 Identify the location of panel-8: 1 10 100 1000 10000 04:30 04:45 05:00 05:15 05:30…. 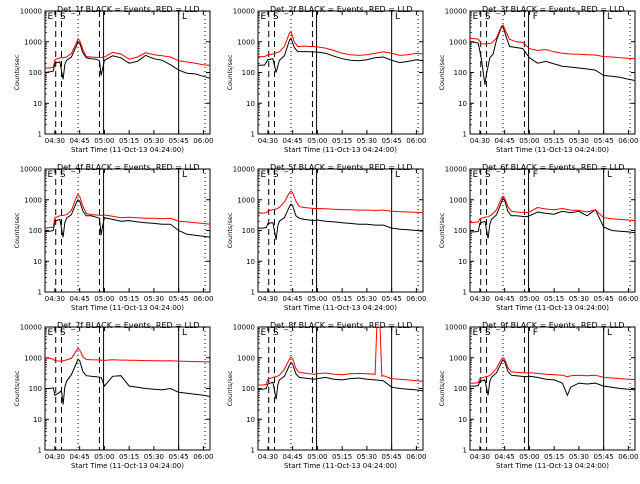
(326, 395).